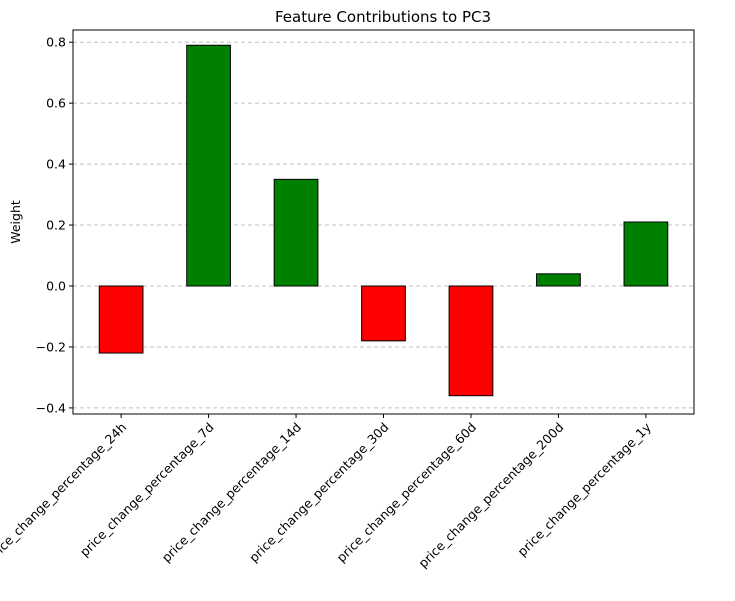  Describe the element at coordinates (471, 341) in the screenshot. I see `bar-price-change-percentage-60d` at that location.